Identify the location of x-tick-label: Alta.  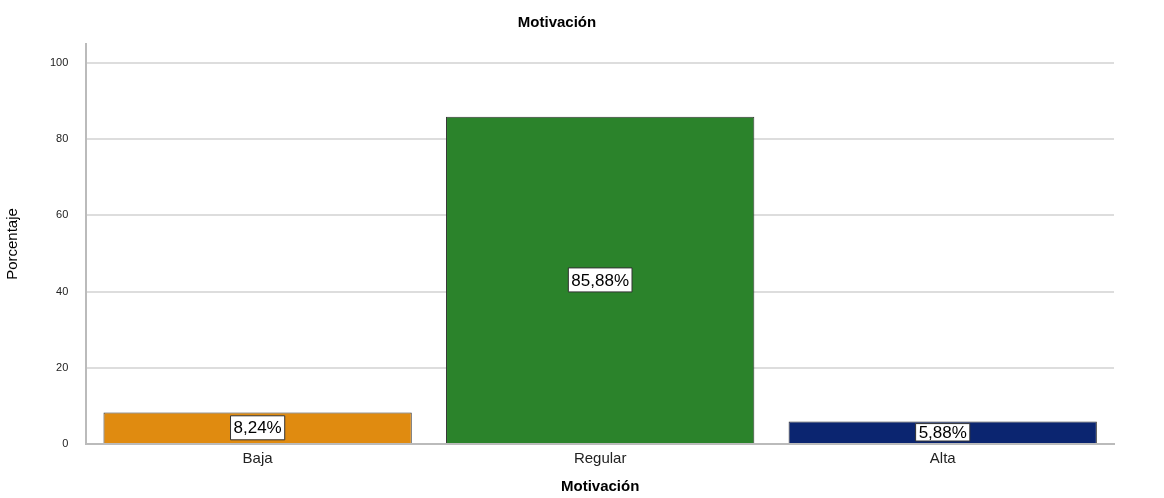
(943, 458).